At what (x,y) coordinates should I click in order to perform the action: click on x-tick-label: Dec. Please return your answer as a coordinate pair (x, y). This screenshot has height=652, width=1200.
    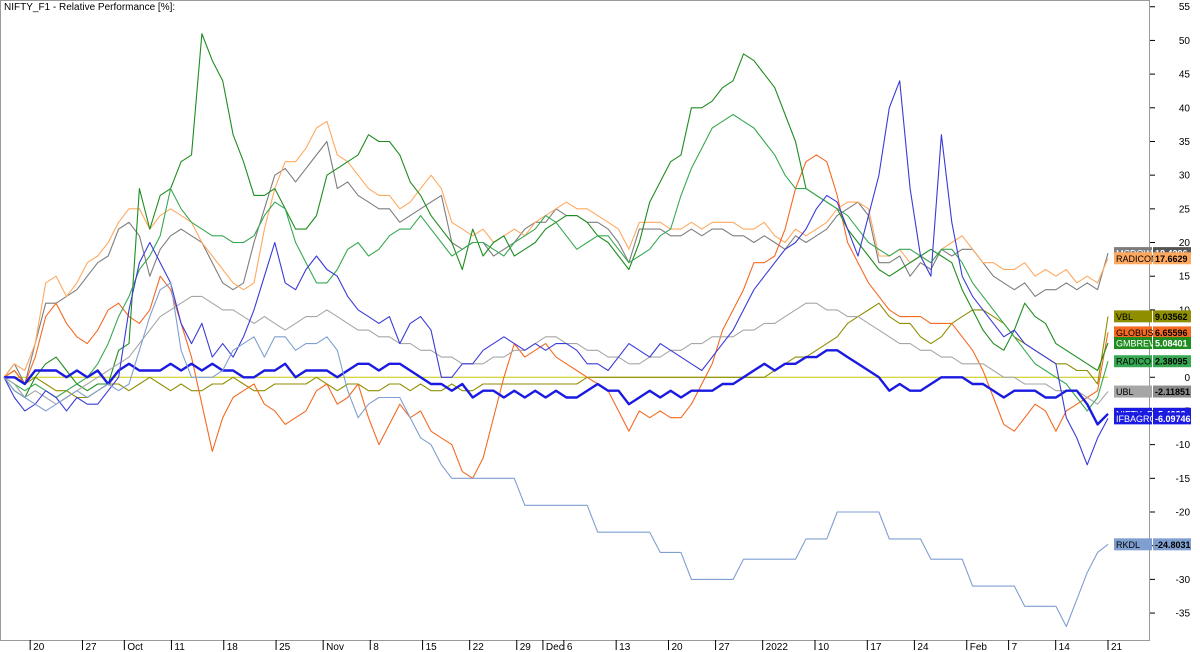
    Looking at the image, I should click on (555, 647).